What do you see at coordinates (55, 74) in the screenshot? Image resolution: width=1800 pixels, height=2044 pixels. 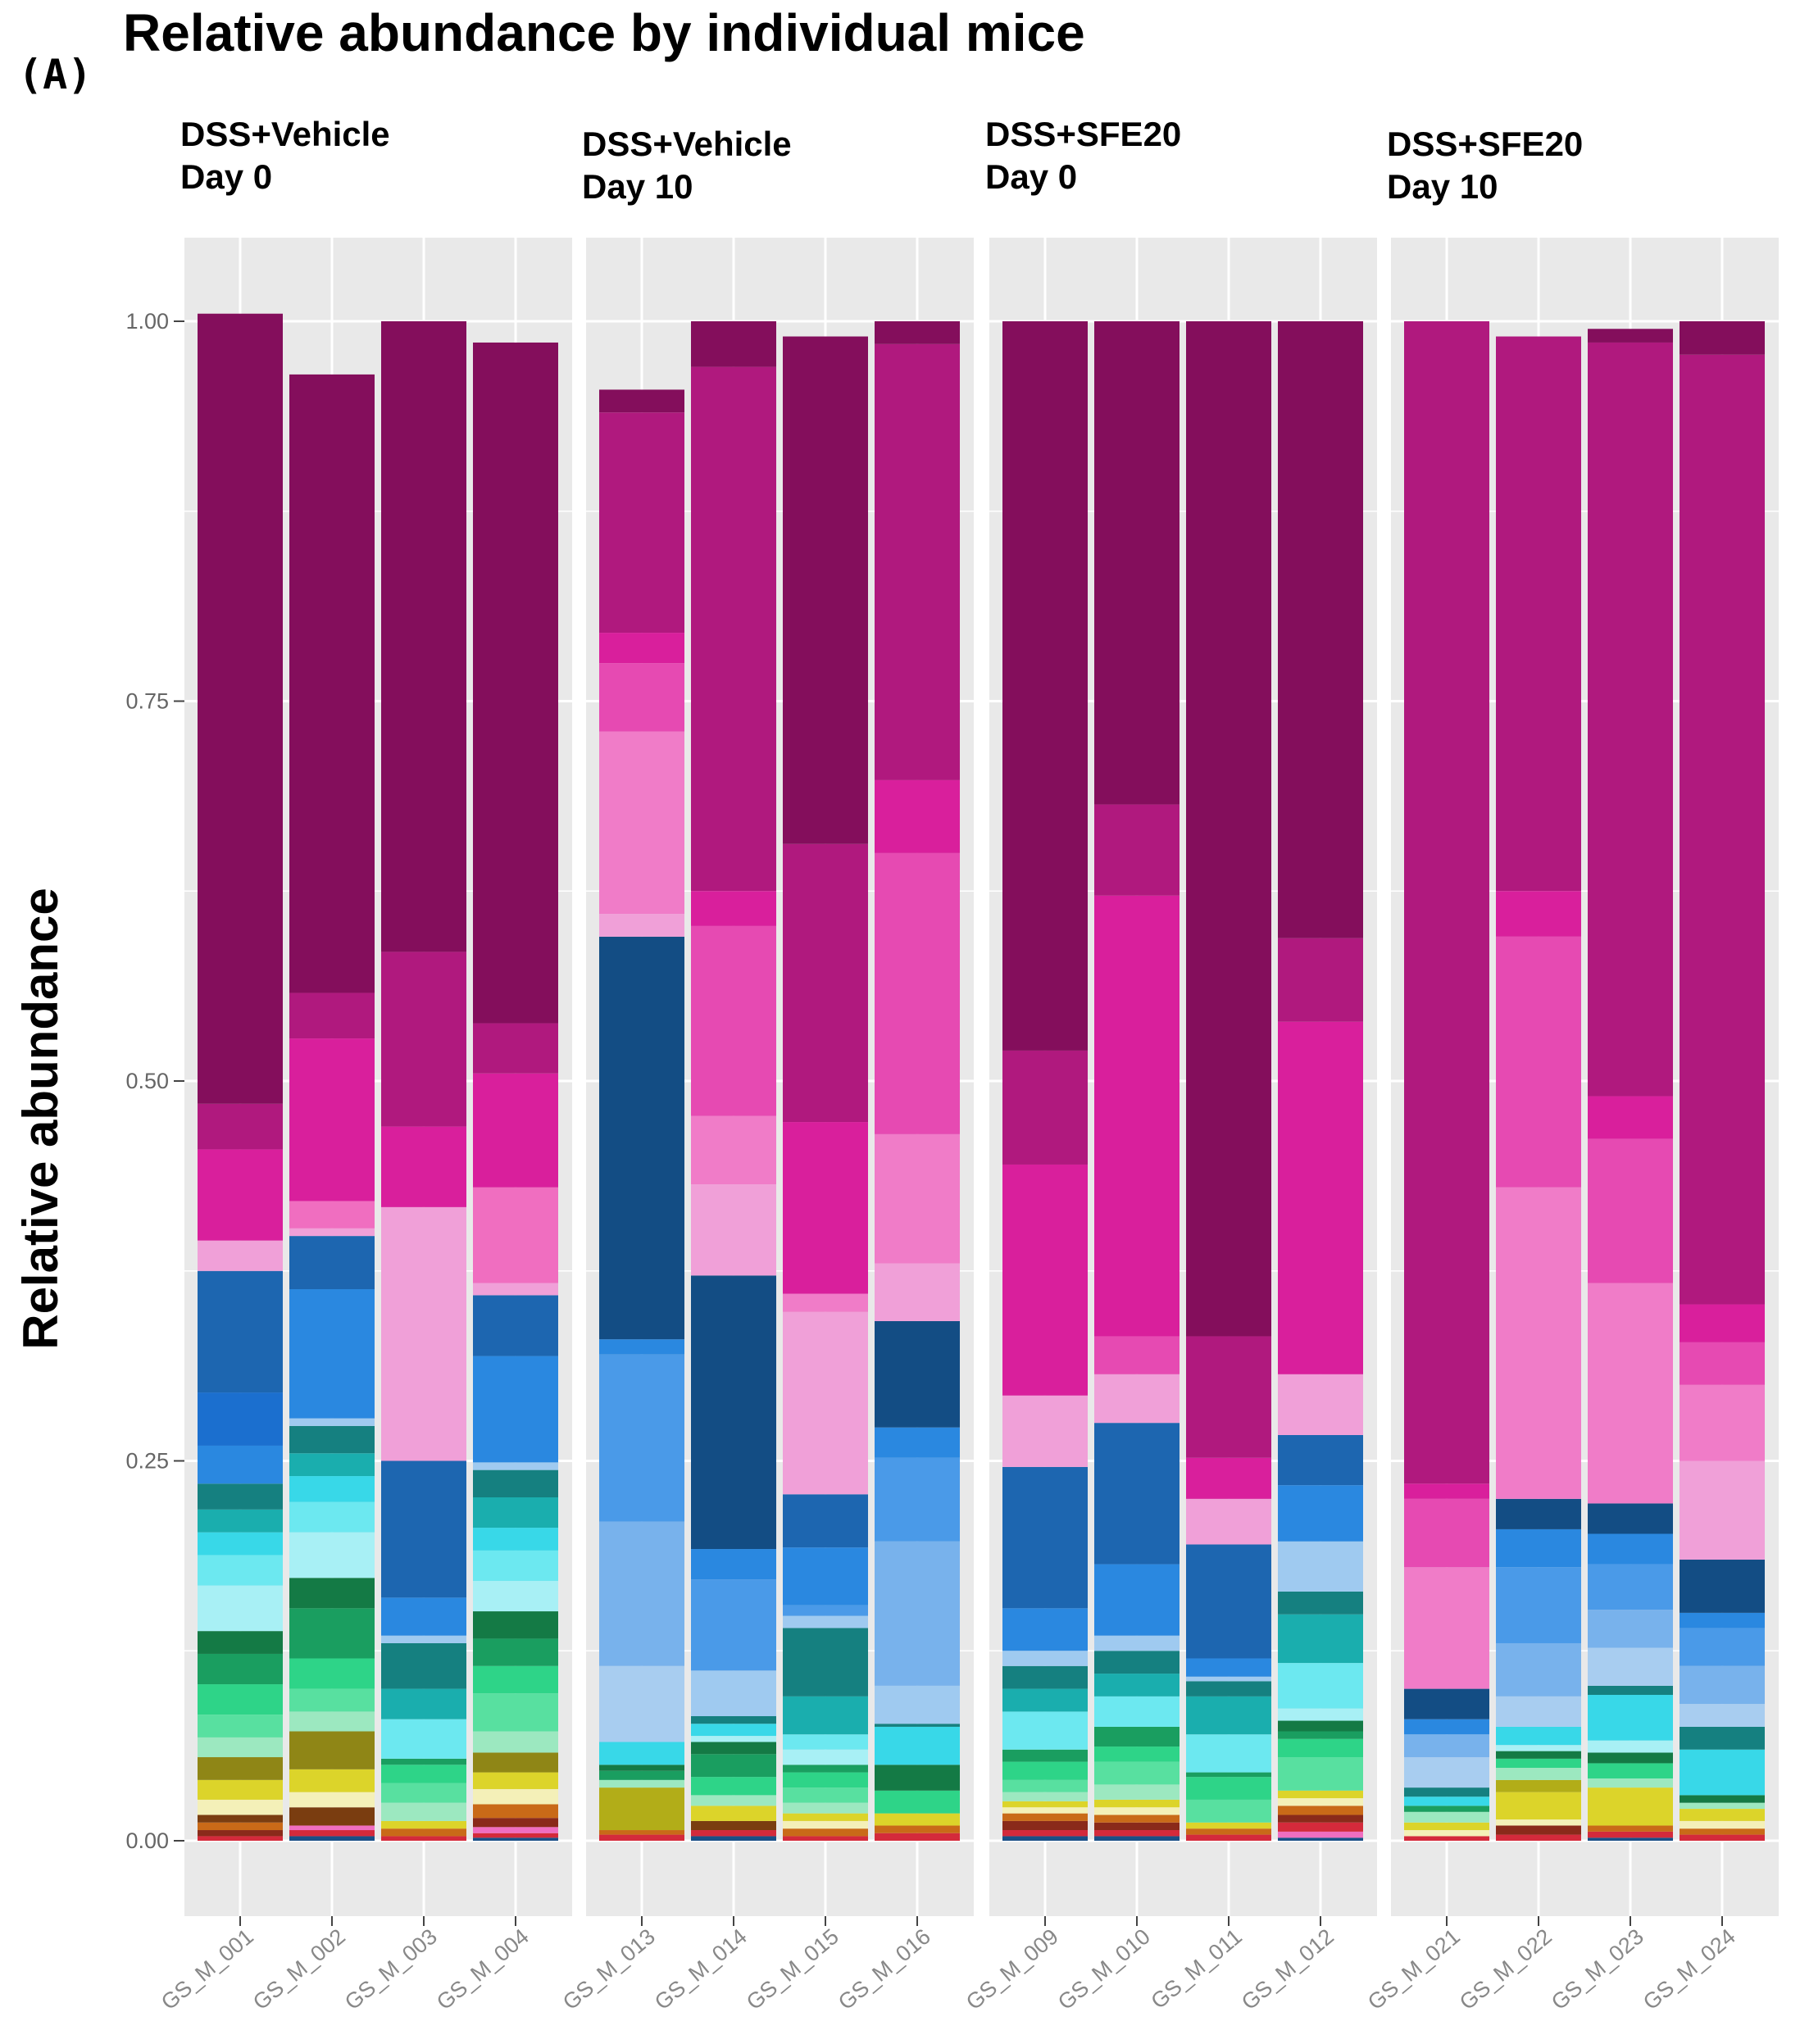 I see `figure-panel-label: (A)` at bounding box center [55, 74].